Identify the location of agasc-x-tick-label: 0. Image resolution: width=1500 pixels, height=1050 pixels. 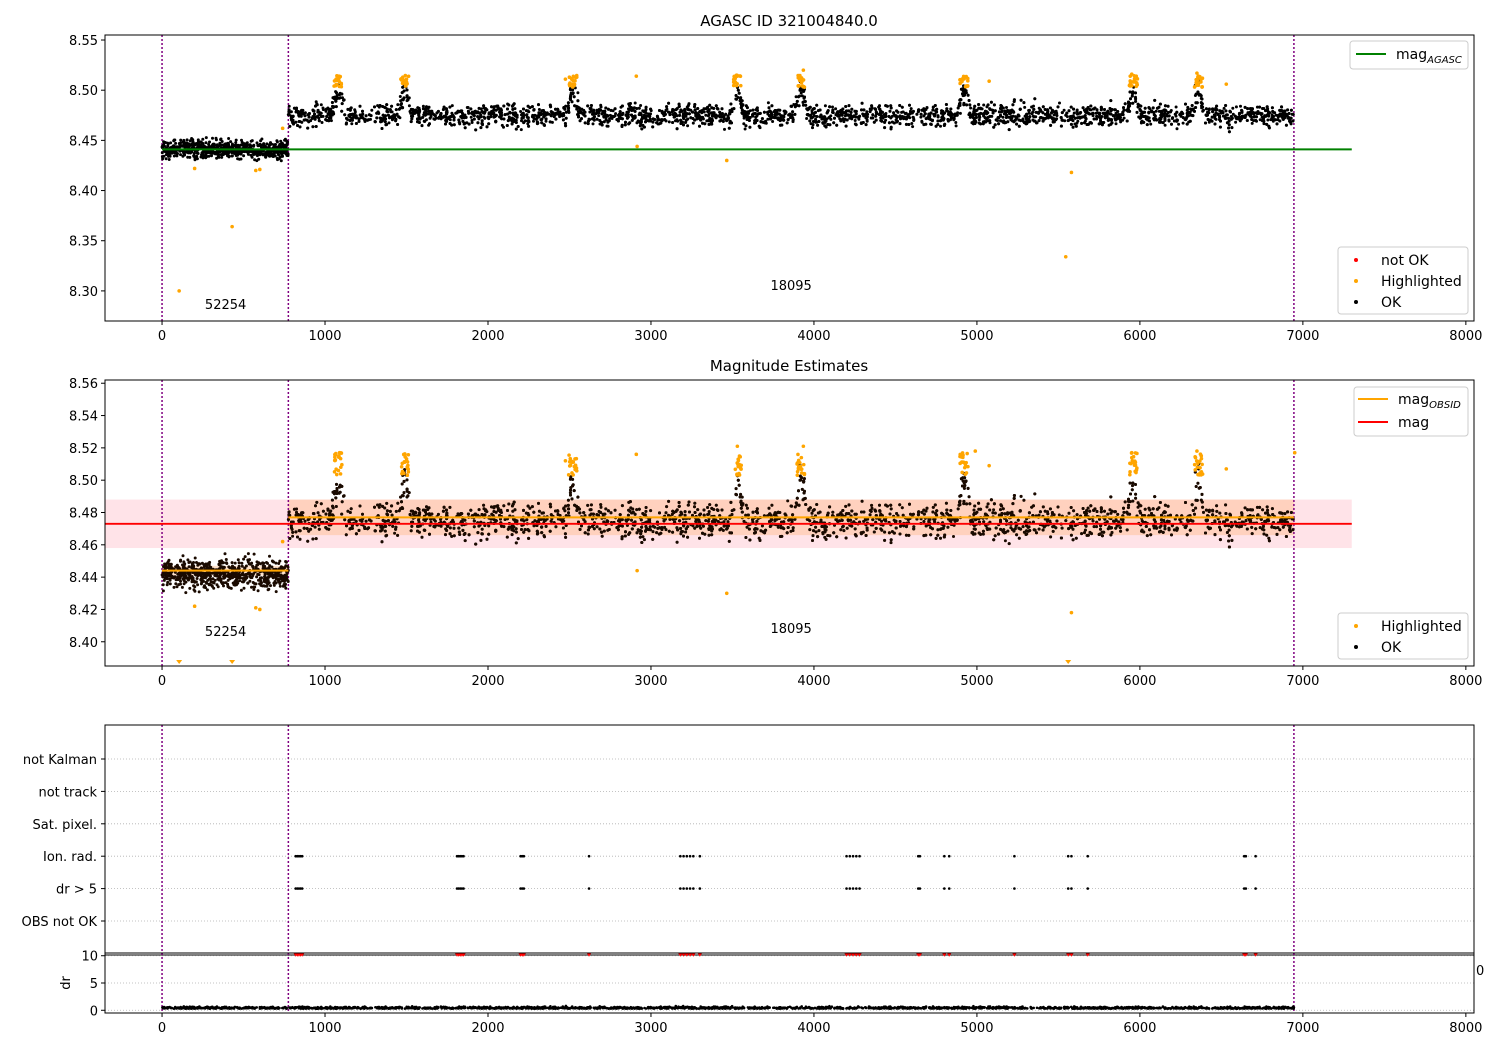
(162, 336).